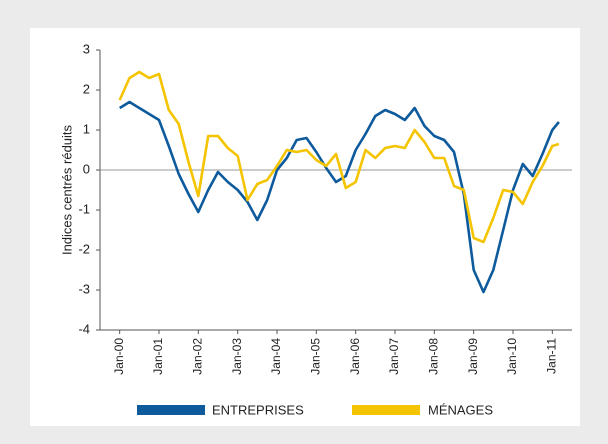  Describe the element at coordinates (316, 356) in the screenshot. I see `x-tick-label: Jan-05` at that location.